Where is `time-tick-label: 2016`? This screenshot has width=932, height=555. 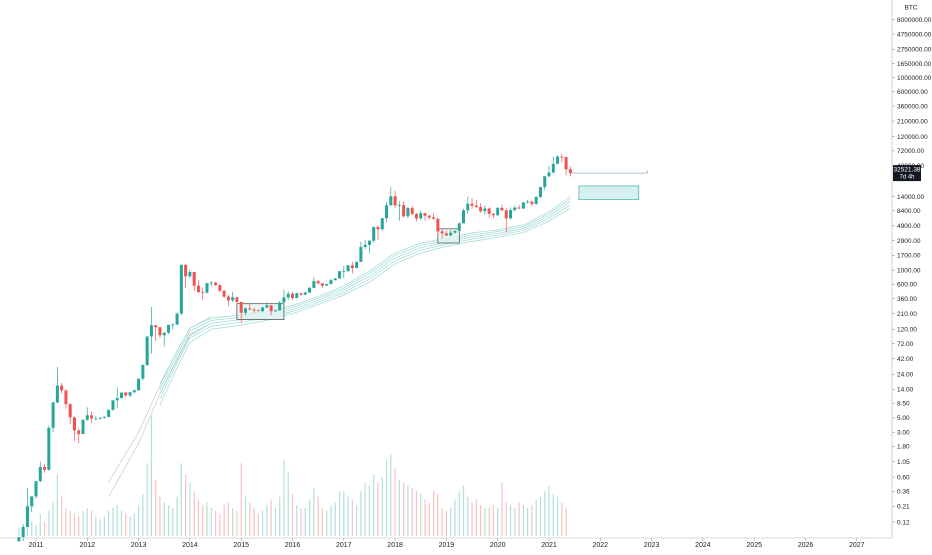
time-tick-label: 2016 is located at coordinates (293, 545).